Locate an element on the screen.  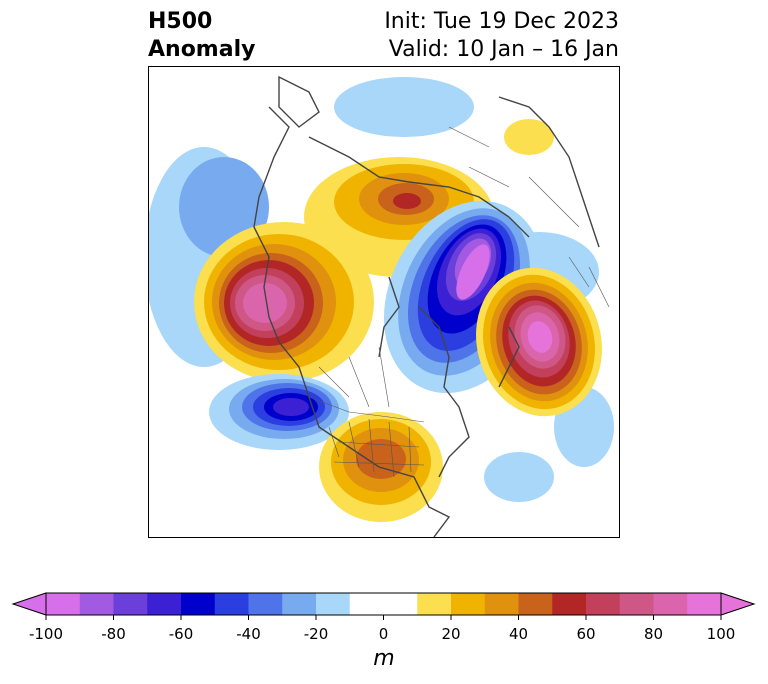
greenland-coast is located at coordinates (299, 101).